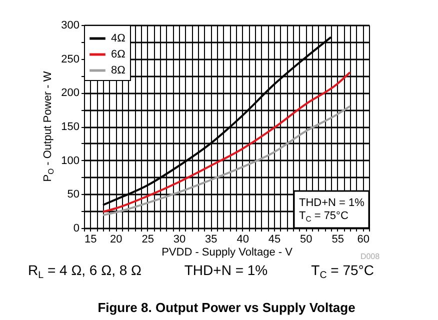  What do you see at coordinates (70, 127) in the screenshot?
I see `y-tick-label: 150` at bounding box center [70, 127].